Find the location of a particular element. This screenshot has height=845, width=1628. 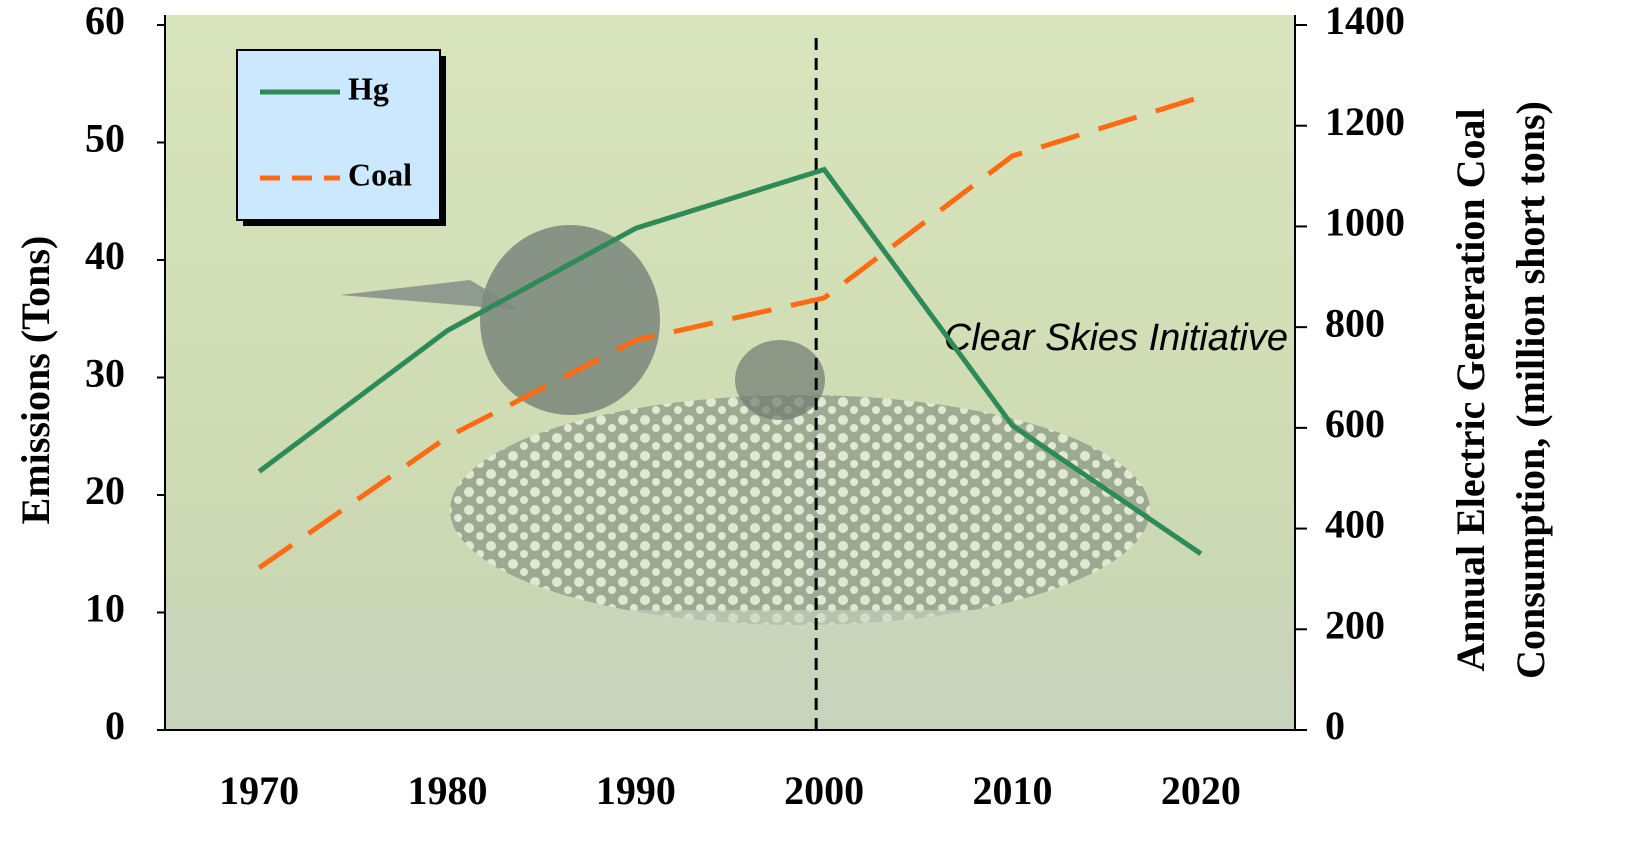

x-tick-label: 1990 is located at coordinates (636, 790).